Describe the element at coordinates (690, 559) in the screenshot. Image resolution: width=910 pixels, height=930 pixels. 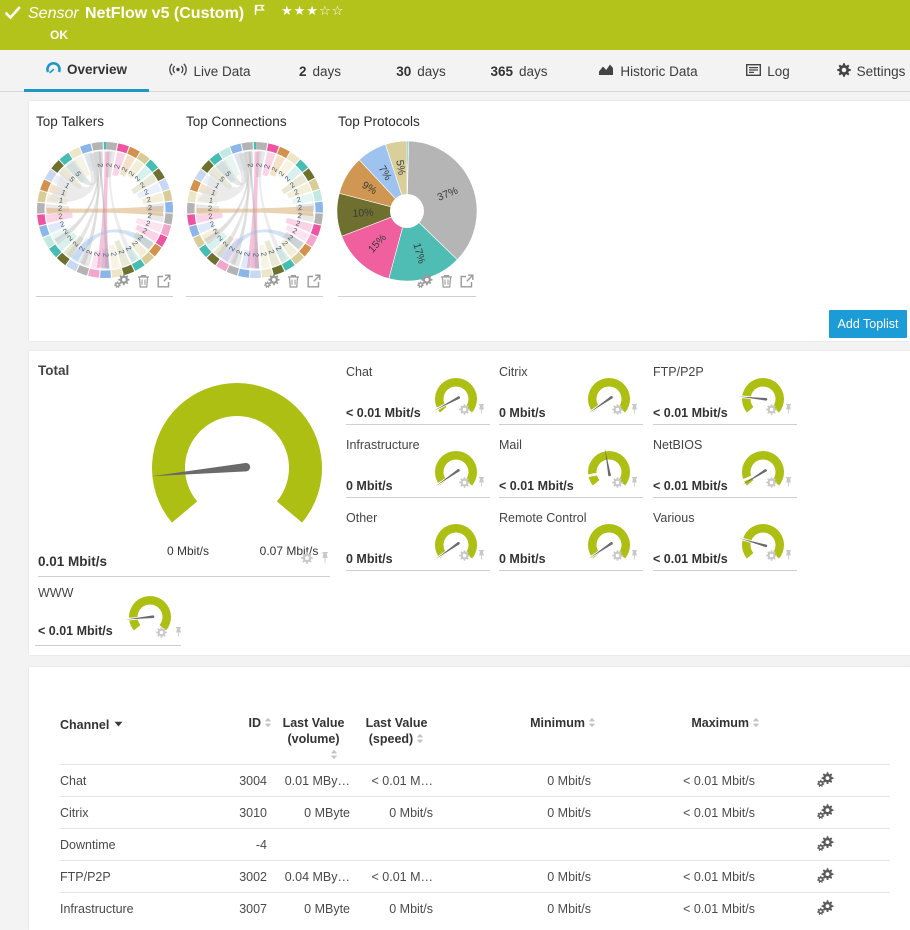
I see `gauge-value: < 0.01 Mbit/s` at that location.